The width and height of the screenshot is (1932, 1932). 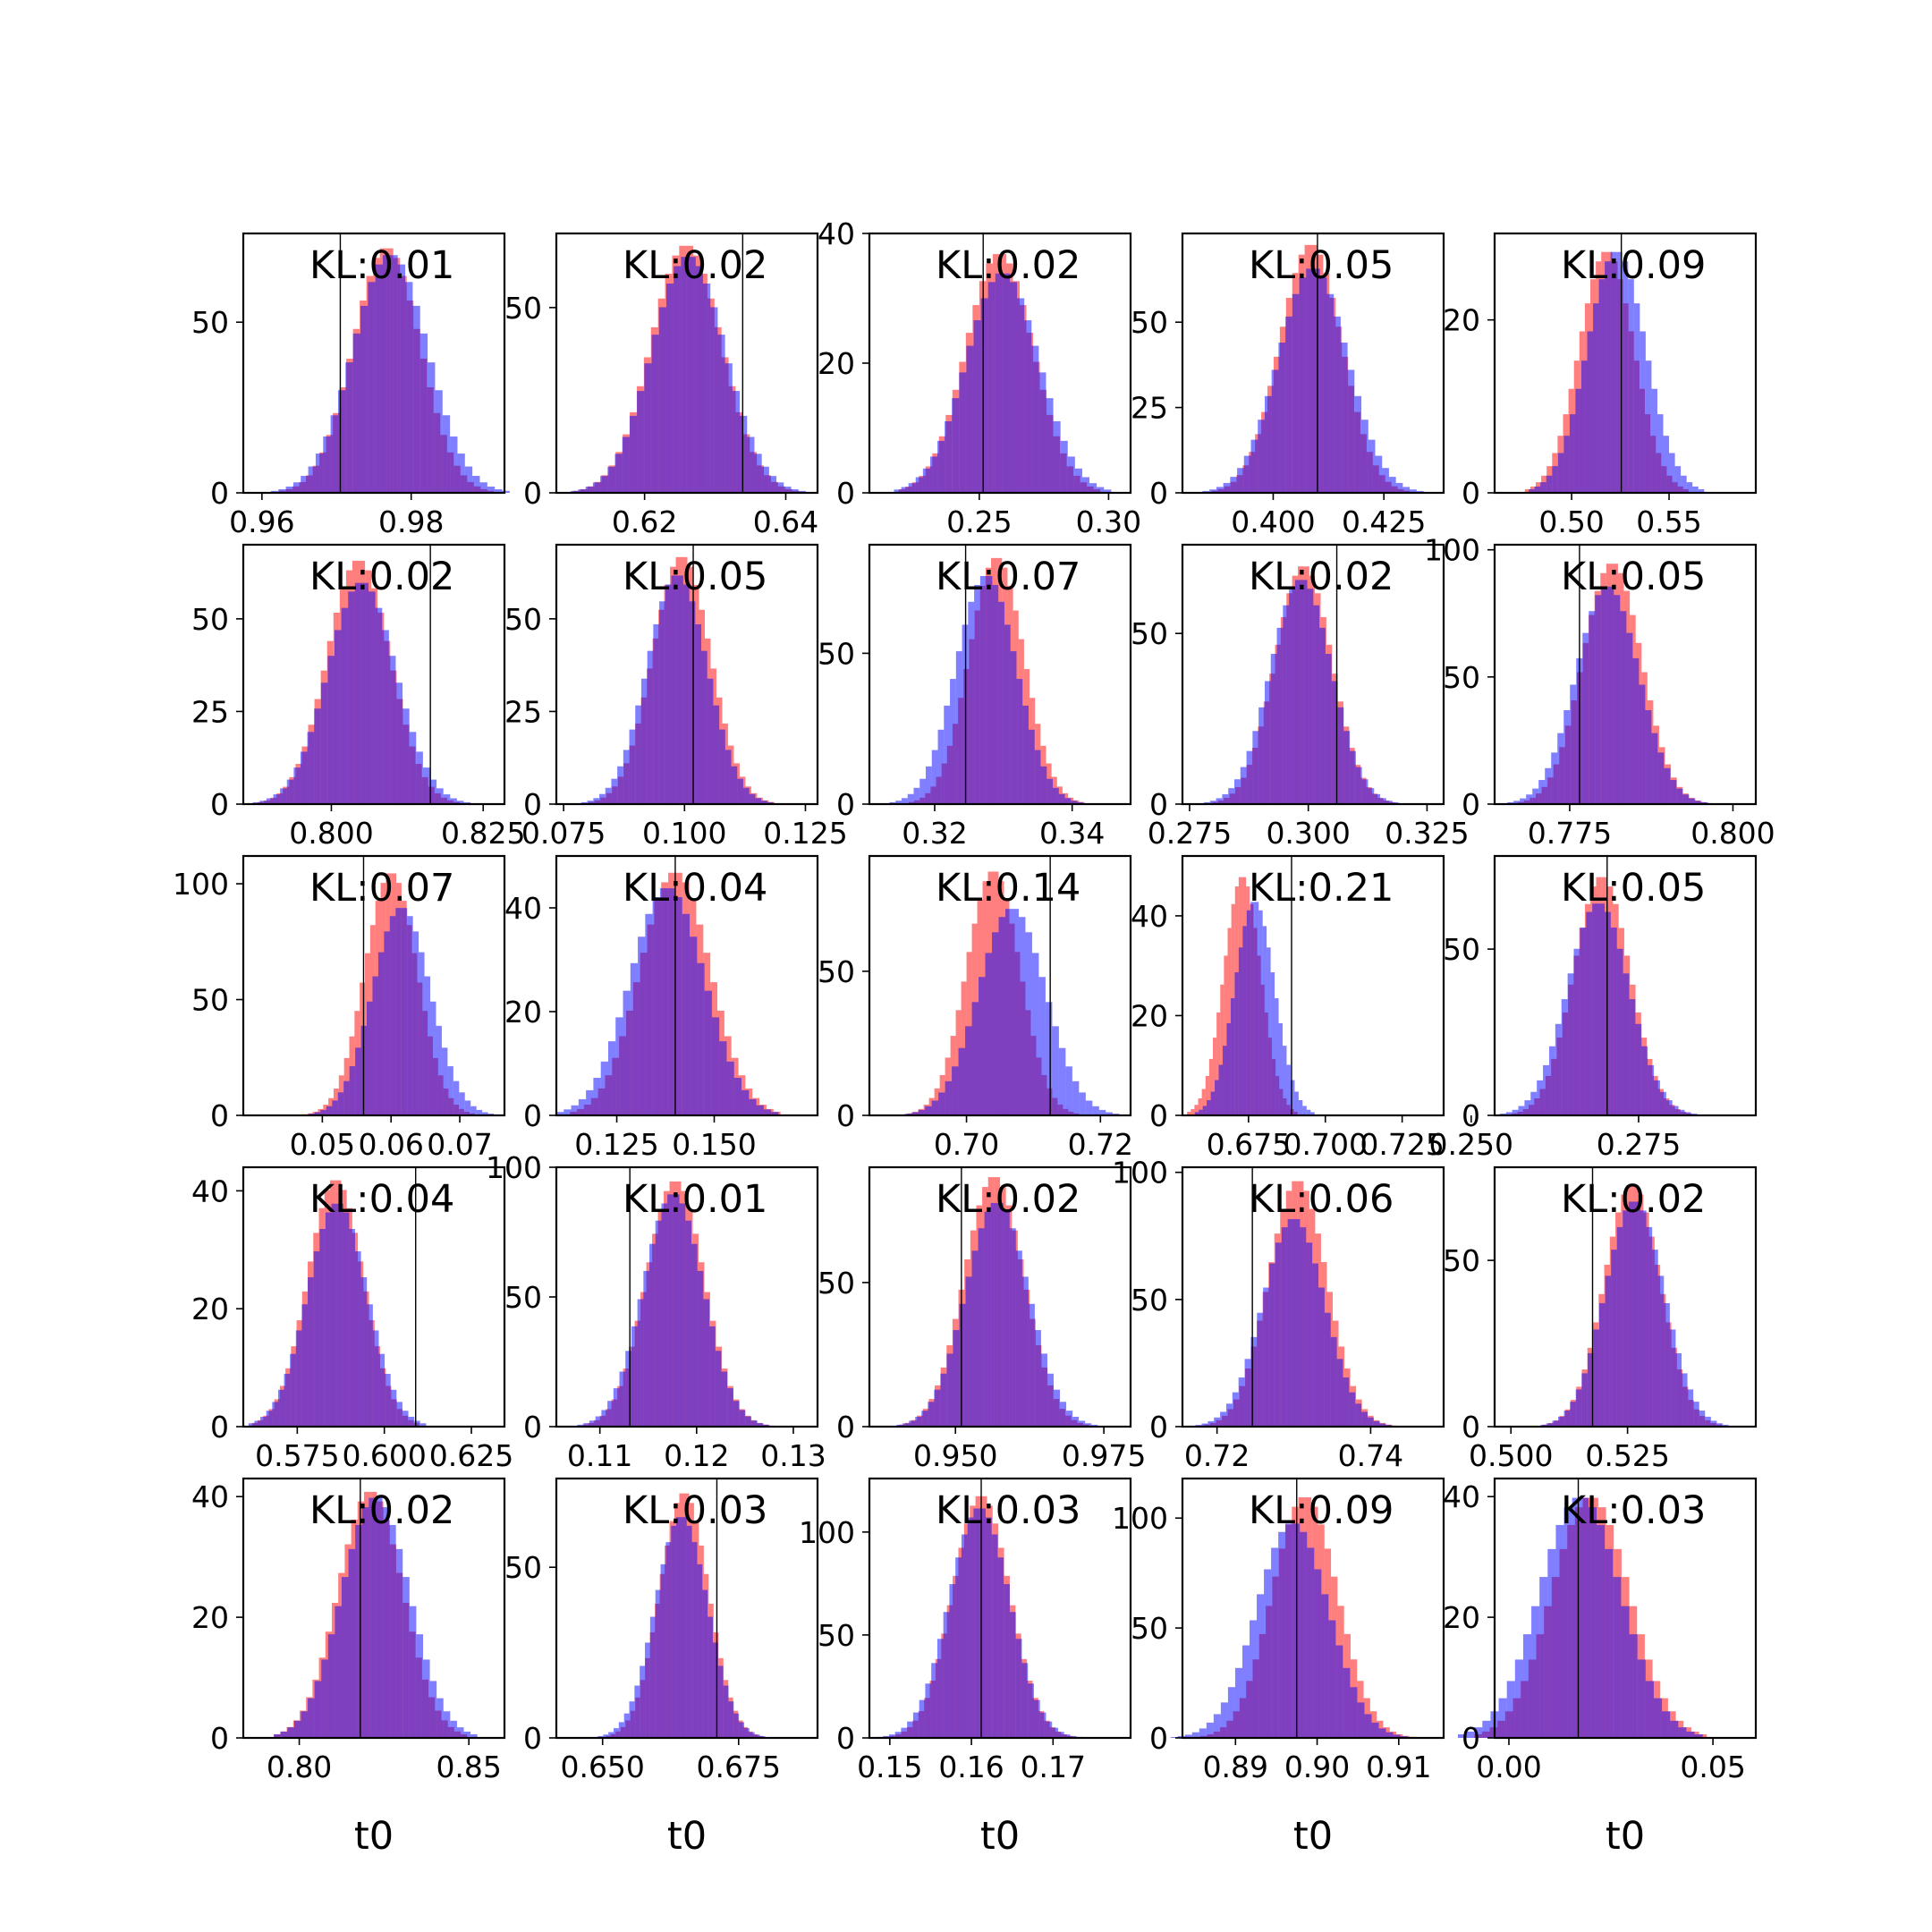 I want to click on x-tick-label: 0.00, so click(x=1508, y=1767).